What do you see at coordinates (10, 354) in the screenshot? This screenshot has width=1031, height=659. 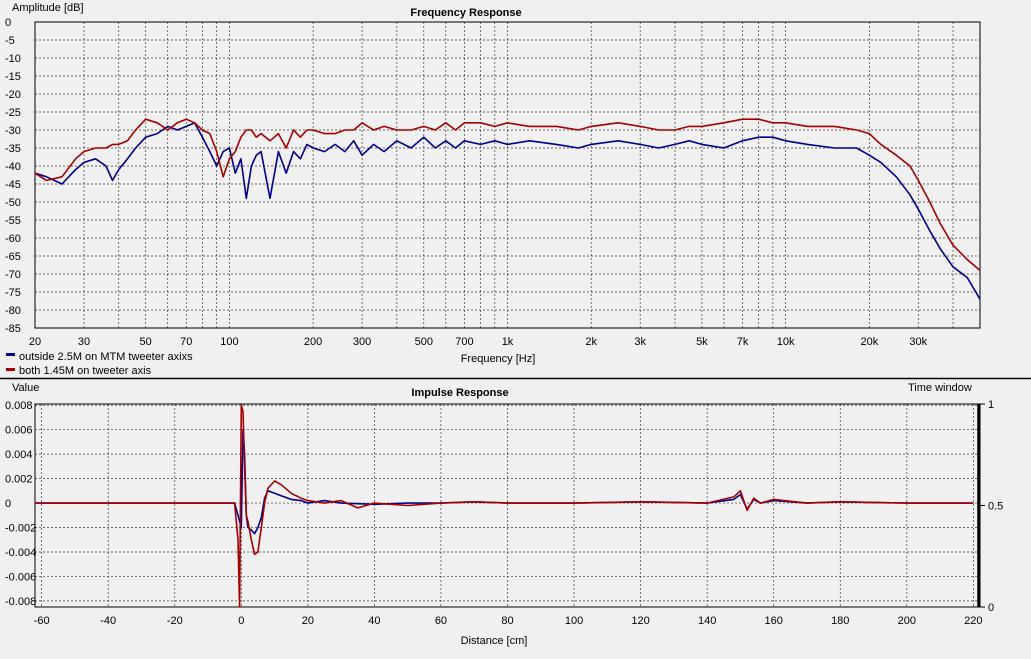 I see `legend-swatch-blue` at bounding box center [10, 354].